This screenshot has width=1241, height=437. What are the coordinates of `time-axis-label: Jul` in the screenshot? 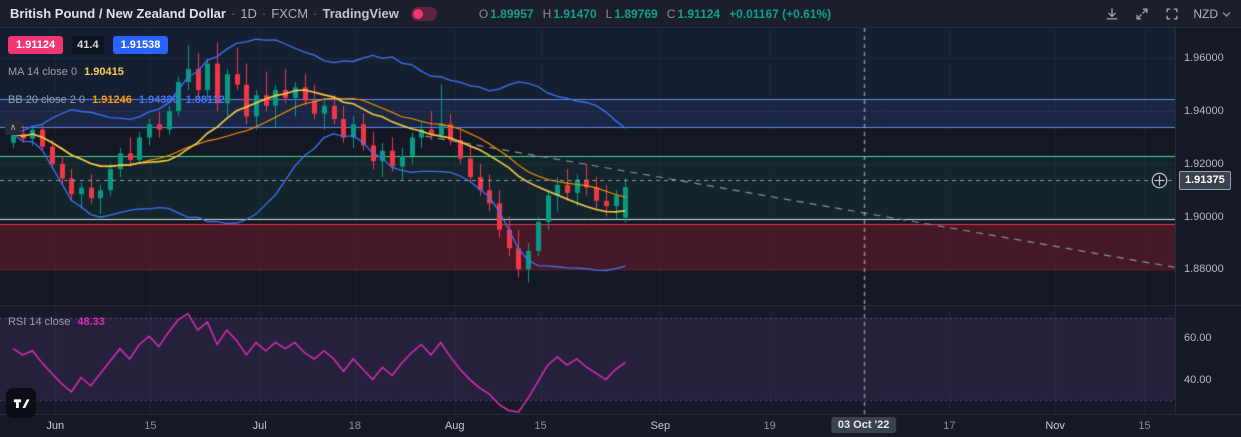 It's located at (259, 426).